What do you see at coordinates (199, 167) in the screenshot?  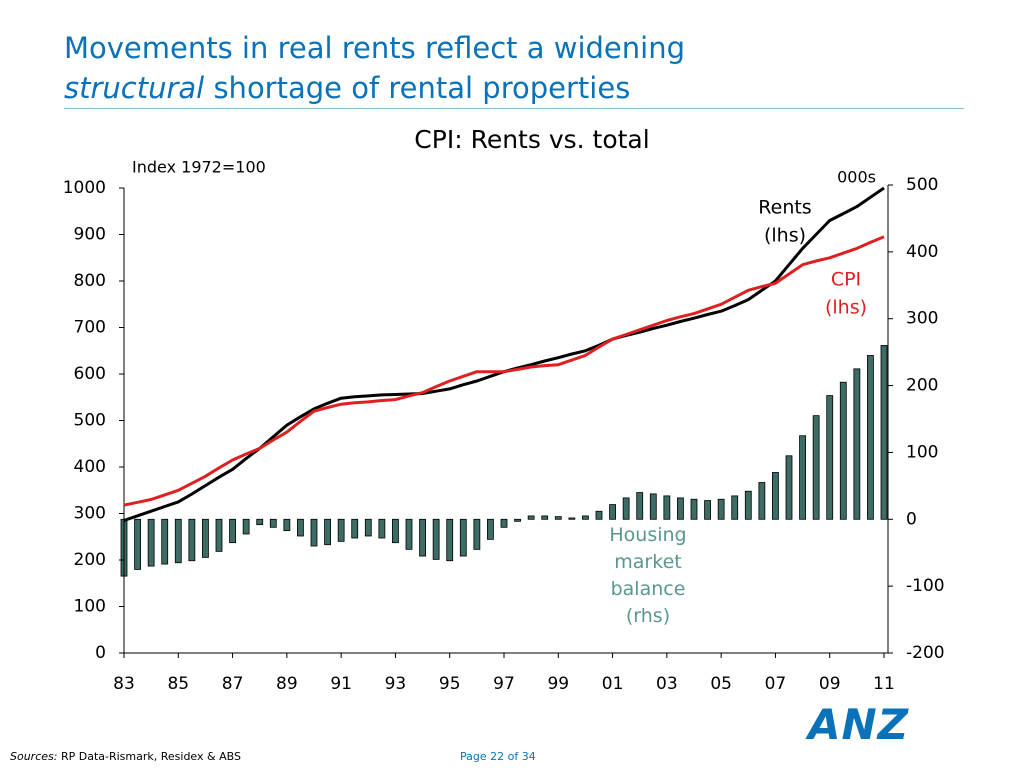 I see `y-axis-label: Index 1972=100` at bounding box center [199, 167].